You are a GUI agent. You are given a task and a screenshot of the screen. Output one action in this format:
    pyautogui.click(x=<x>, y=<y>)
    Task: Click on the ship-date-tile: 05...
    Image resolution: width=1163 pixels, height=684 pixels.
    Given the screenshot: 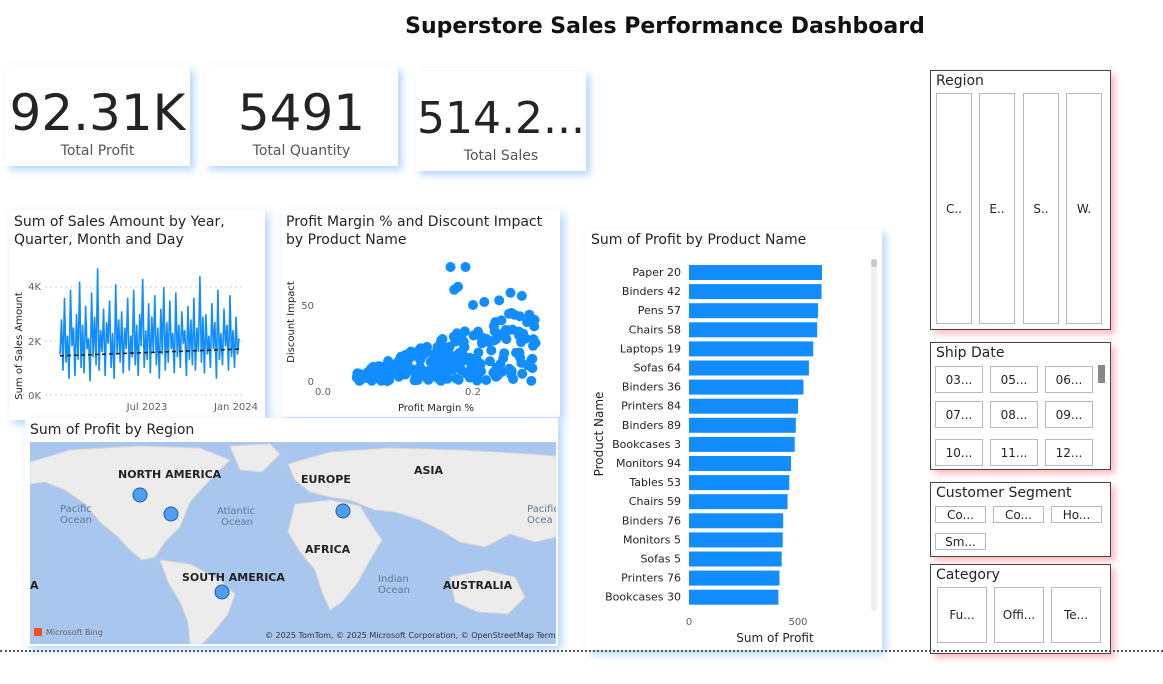 What is the action you would take?
    pyautogui.click(x=1014, y=379)
    